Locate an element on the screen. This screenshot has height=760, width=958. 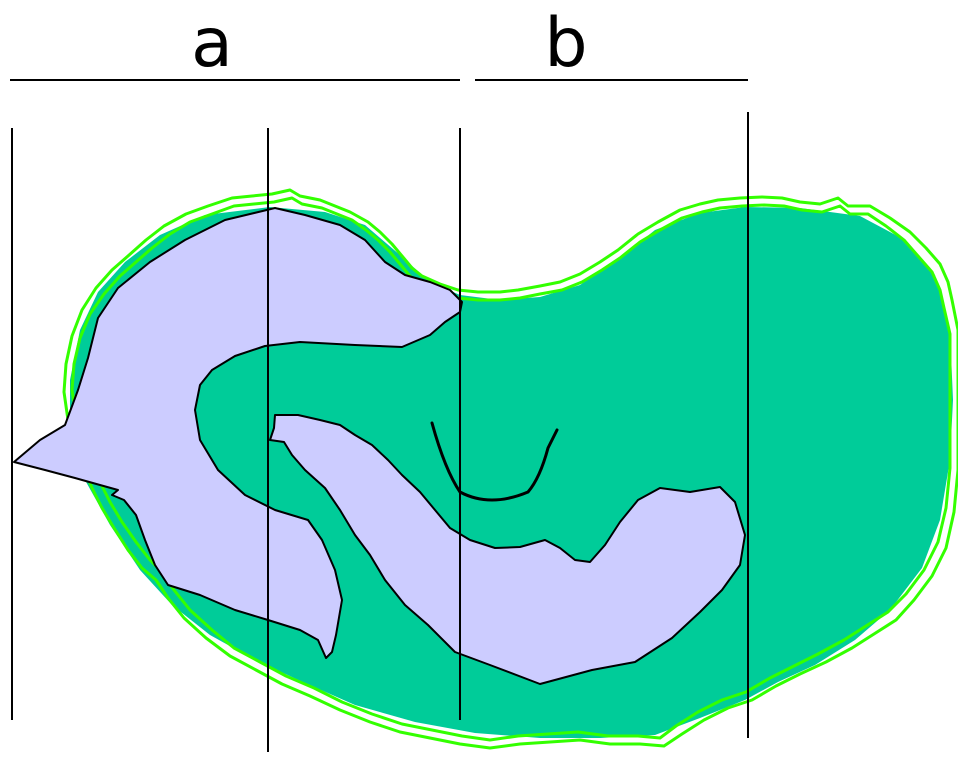
center-curve is located at coordinates (494, 461).